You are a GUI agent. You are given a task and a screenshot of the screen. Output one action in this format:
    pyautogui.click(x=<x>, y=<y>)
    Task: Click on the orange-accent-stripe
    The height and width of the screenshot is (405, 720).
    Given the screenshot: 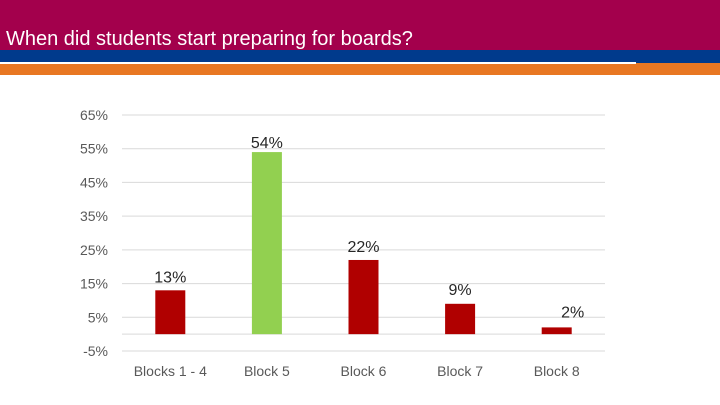 What is the action you would take?
    pyautogui.click(x=360, y=69)
    